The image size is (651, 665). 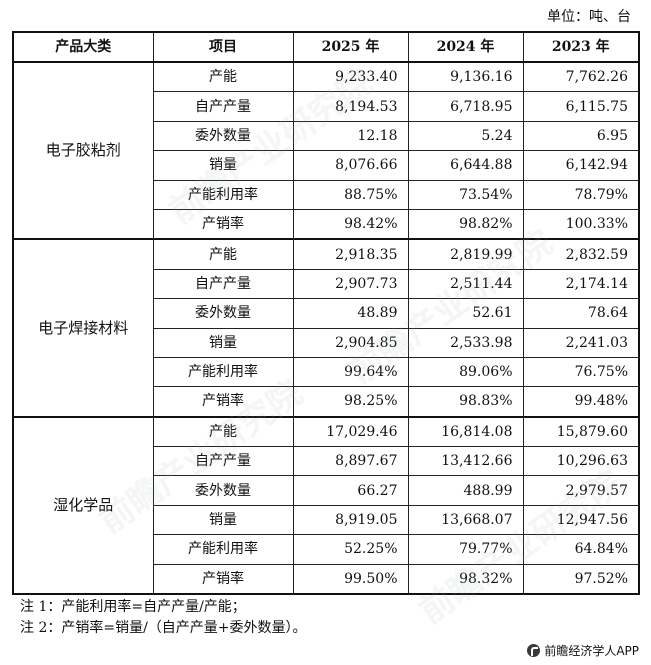 I want to click on value-cell-2024: 79.77%, so click(x=465, y=549).